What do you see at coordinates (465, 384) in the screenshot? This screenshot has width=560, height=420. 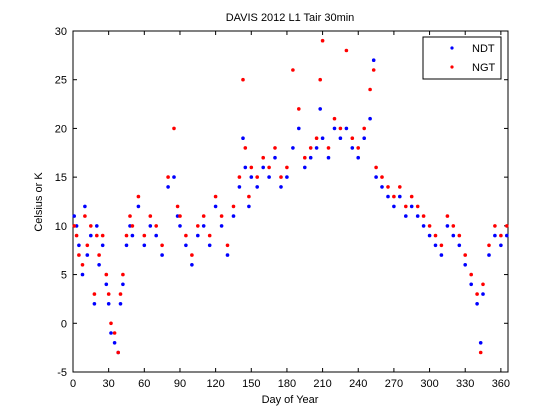 I see `x-tick-label: 330` at bounding box center [465, 384].